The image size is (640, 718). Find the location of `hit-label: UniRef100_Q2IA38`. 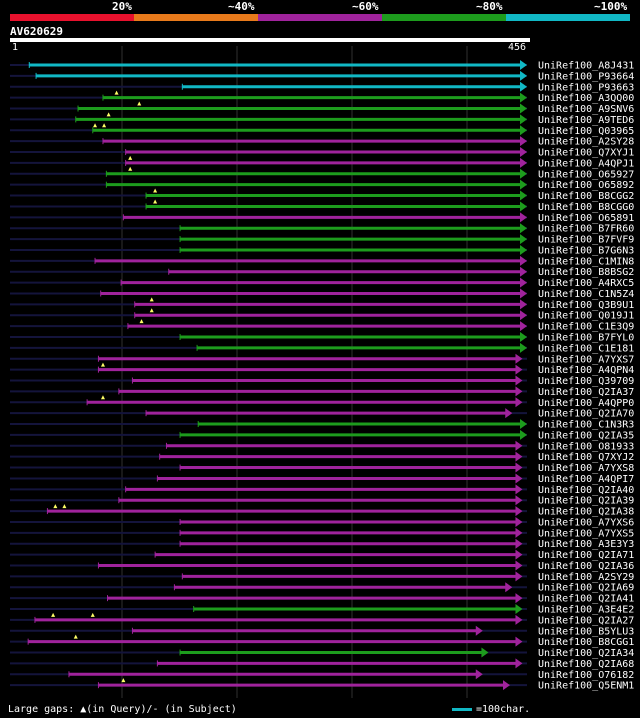

hit-label: UniRef100_Q2IA38 is located at coordinates (586, 512).